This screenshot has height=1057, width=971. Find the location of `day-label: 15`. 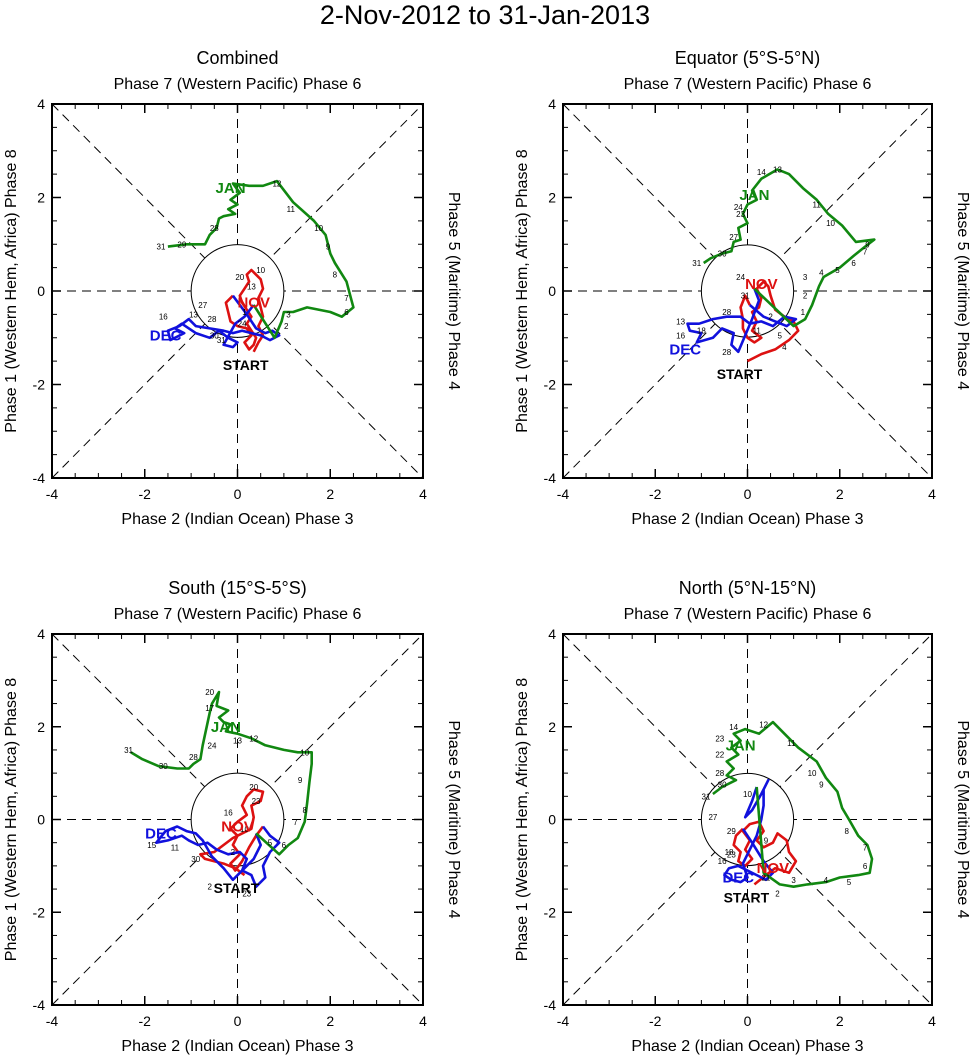

day-label: 15 is located at coordinates (151, 845).